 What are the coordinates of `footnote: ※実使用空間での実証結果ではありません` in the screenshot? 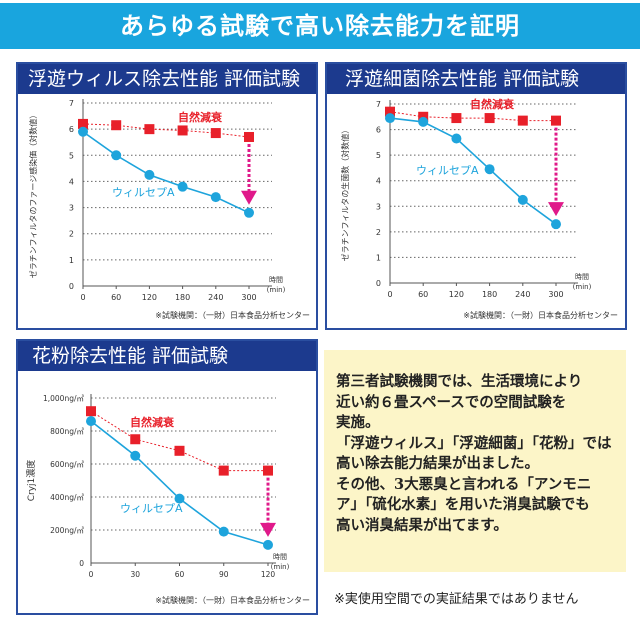 It's located at (456, 599).